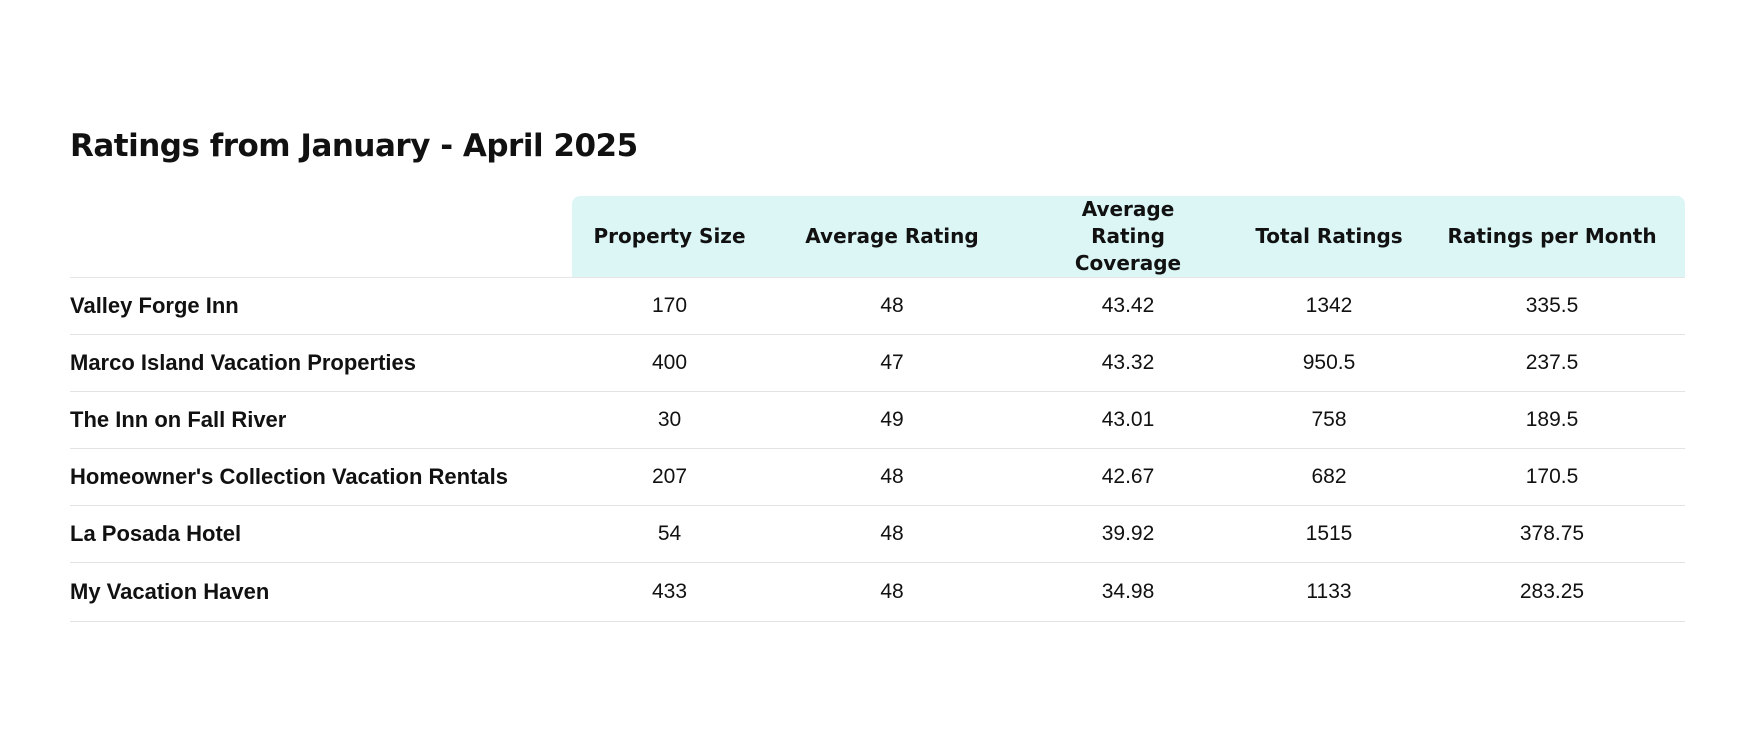 This screenshot has width=1754, height=742. What do you see at coordinates (892, 363) in the screenshot?
I see `cell-average-rating: 47` at bounding box center [892, 363].